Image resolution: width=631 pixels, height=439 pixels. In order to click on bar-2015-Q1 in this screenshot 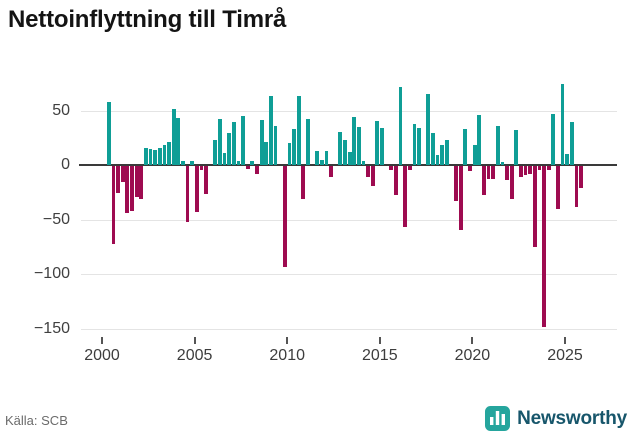, I will do `click(382, 146)`.